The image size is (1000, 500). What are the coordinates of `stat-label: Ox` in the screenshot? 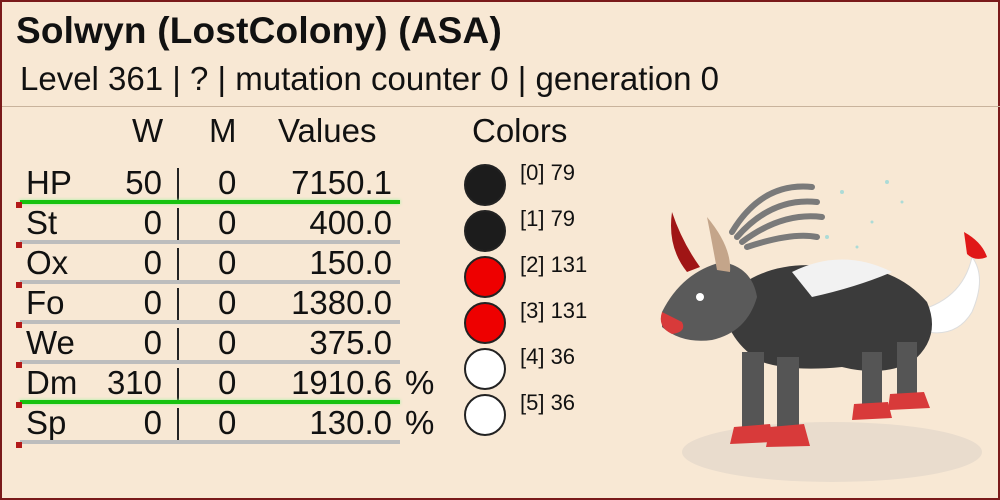 It's located at (47, 262).